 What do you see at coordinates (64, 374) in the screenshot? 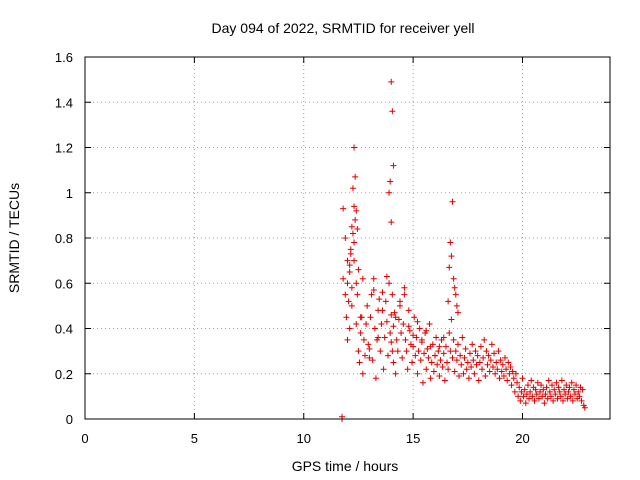
I see `y-tick-label: 0.2` at bounding box center [64, 374].